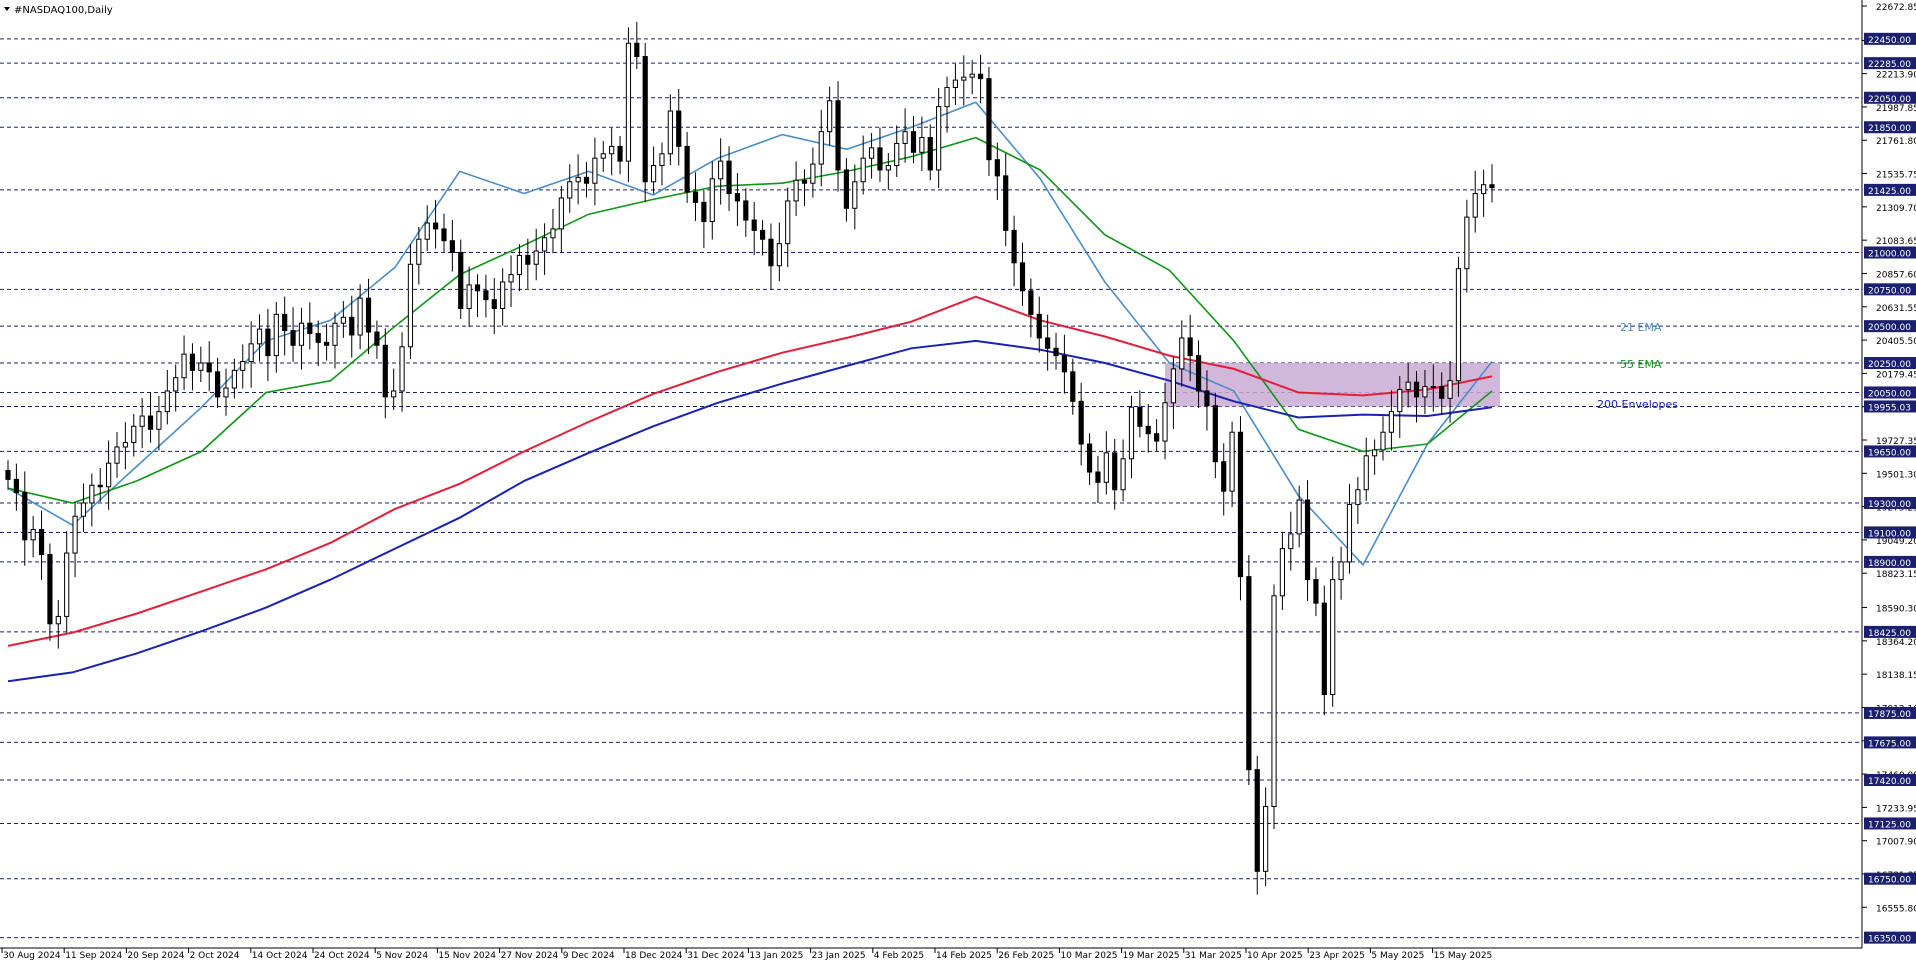 This screenshot has width=1916, height=967. I want to click on level-tag-label: 21425.00, so click(1889, 192).